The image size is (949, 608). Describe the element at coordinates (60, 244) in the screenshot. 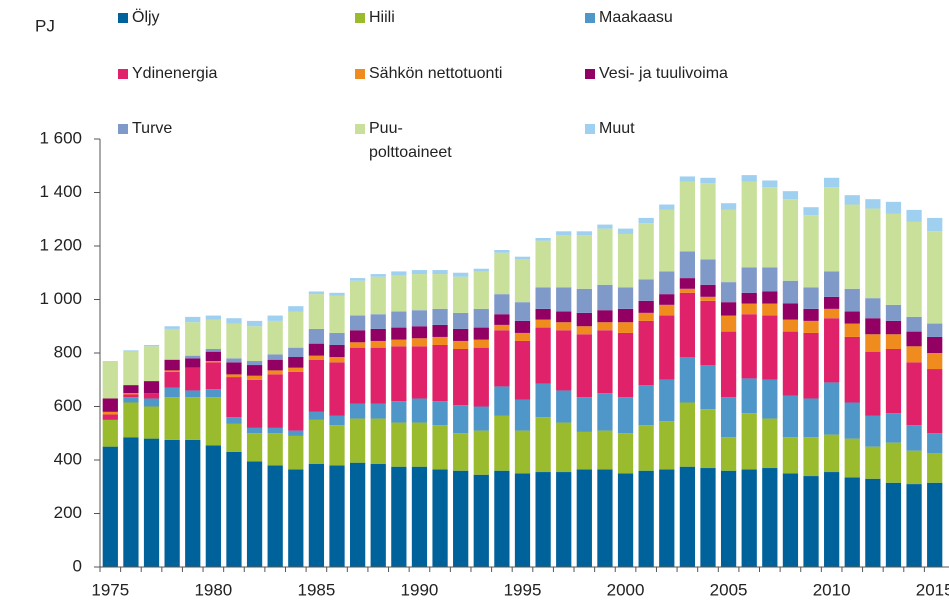

I see `y-tick-label: 1 200` at that location.